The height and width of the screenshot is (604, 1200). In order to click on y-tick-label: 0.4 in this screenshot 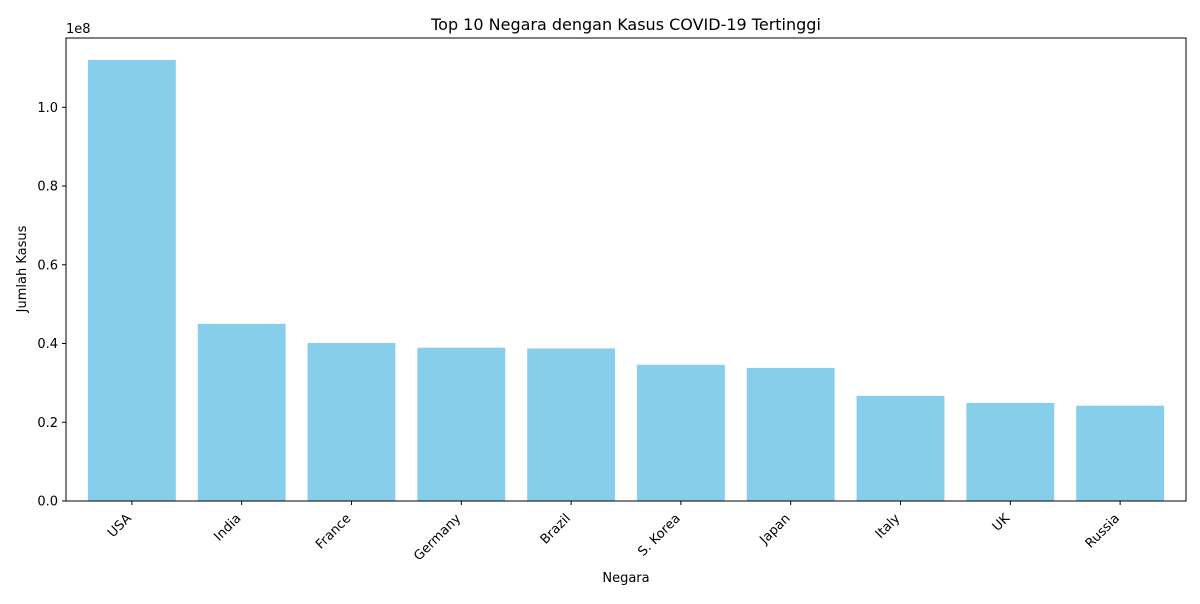, I will do `click(47, 344)`.